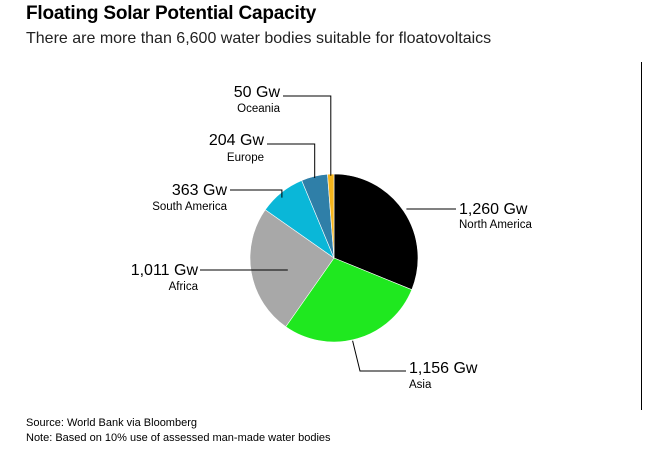  What do you see at coordinates (291, 160) in the screenshot?
I see `leader-line-europe` at bounding box center [291, 160].